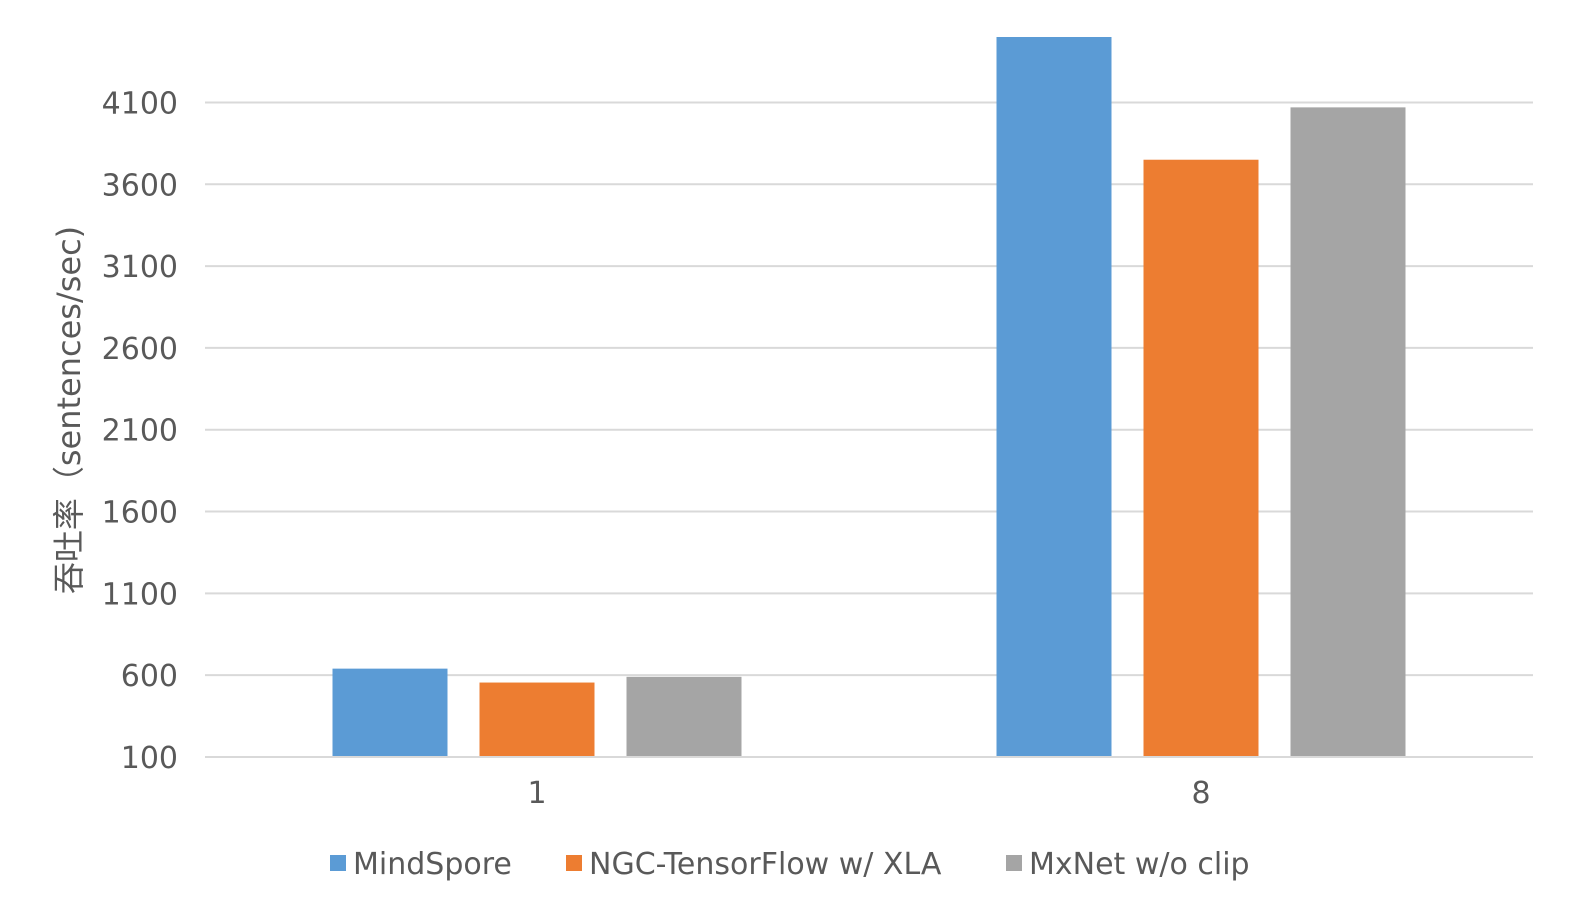 The width and height of the screenshot is (1592, 920). I want to click on y-tick-label-1100: 1100, so click(140, 594).